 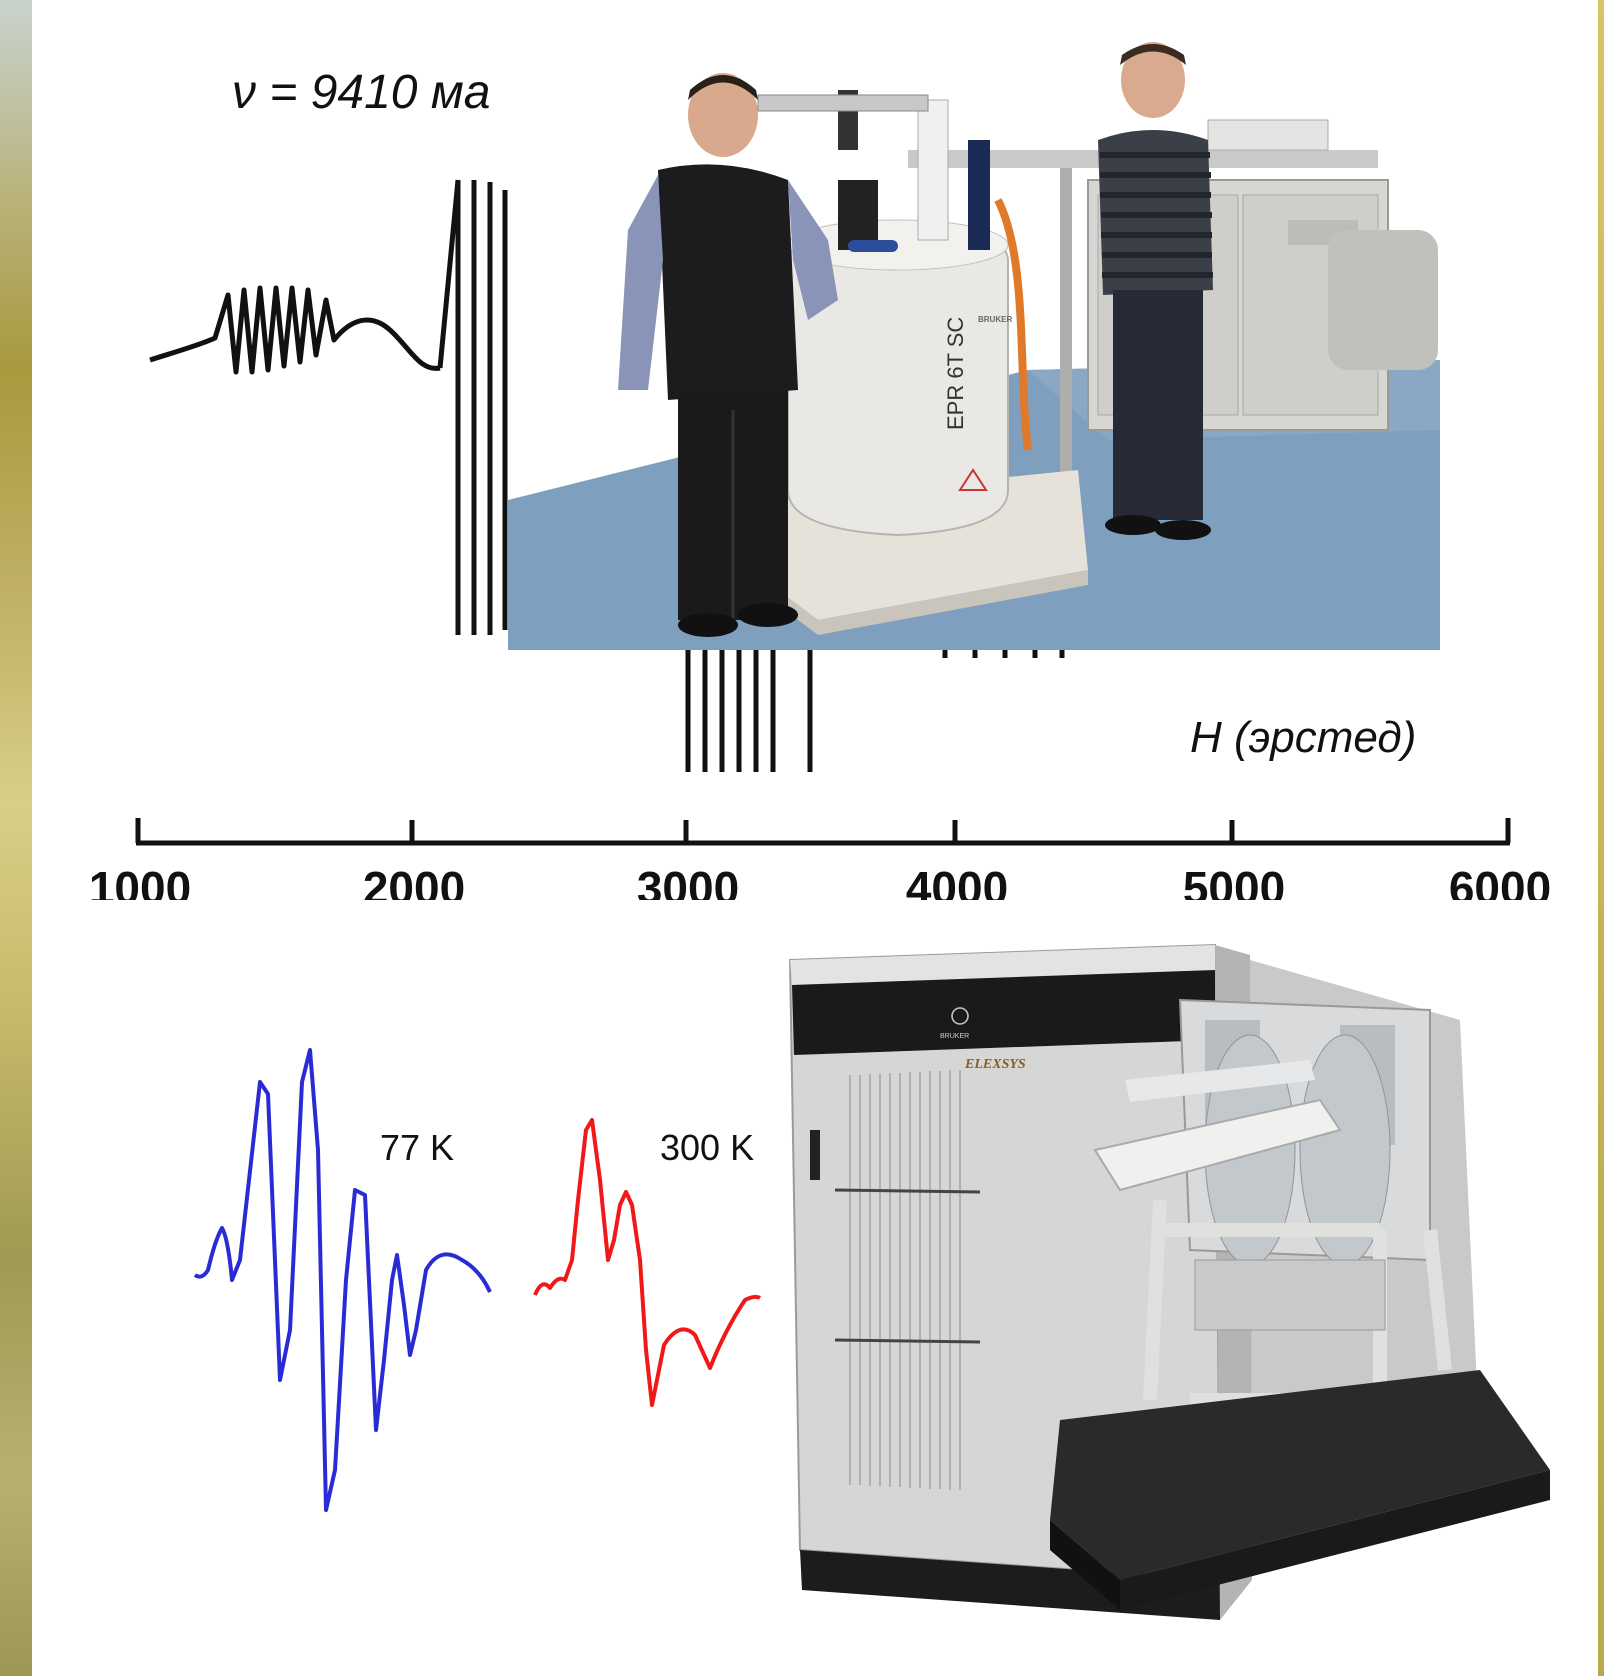 What do you see at coordinates (955, 373) in the screenshot?
I see `magnet-label: EPR 6T SC` at bounding box center [955, 373].